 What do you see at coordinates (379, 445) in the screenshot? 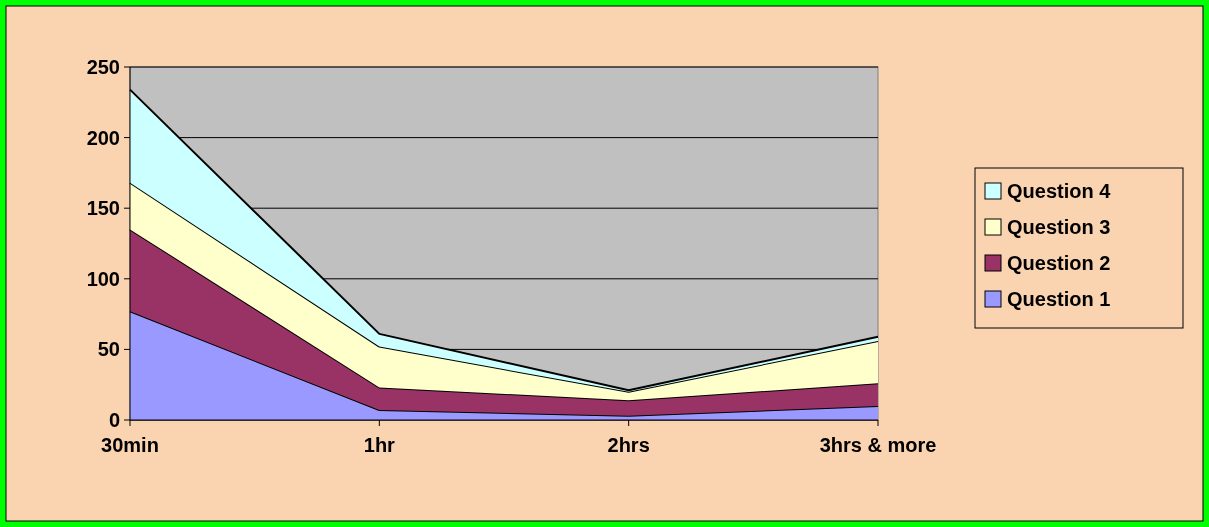
I see `x-tick-label: 1hr` at bounding box center [379, 445].